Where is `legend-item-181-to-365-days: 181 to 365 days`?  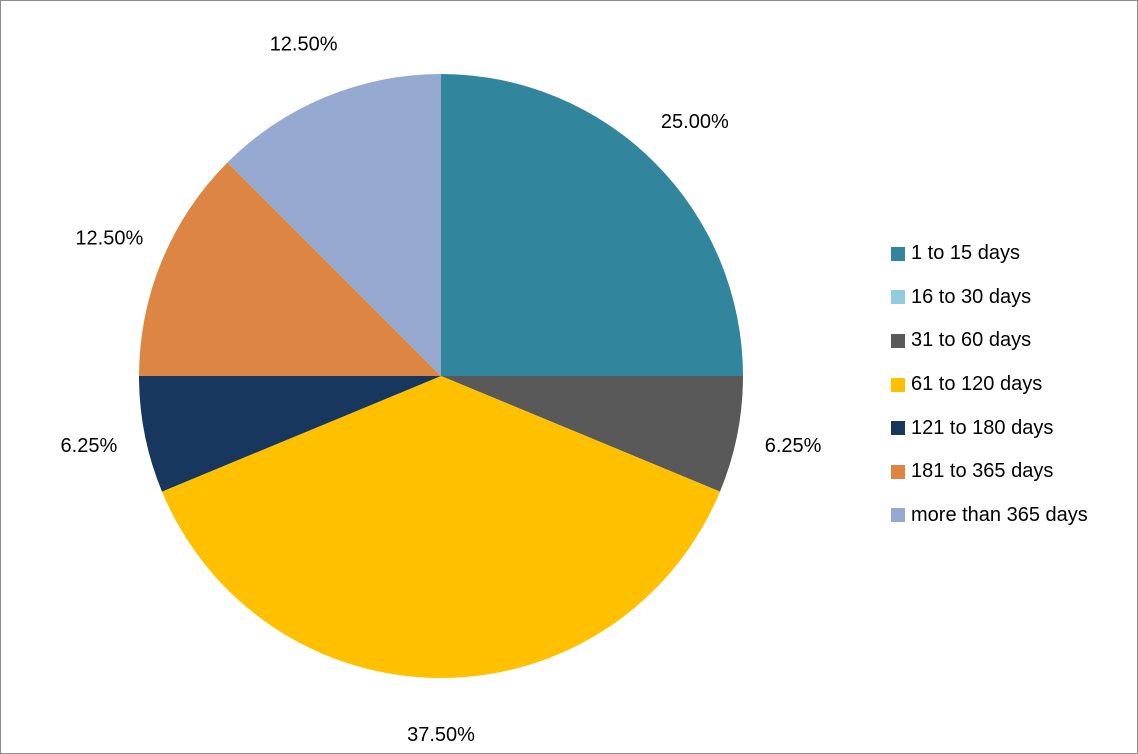 legend-item-181-to-365-days: 181 to 365 days is located at coordinates (989, 472).